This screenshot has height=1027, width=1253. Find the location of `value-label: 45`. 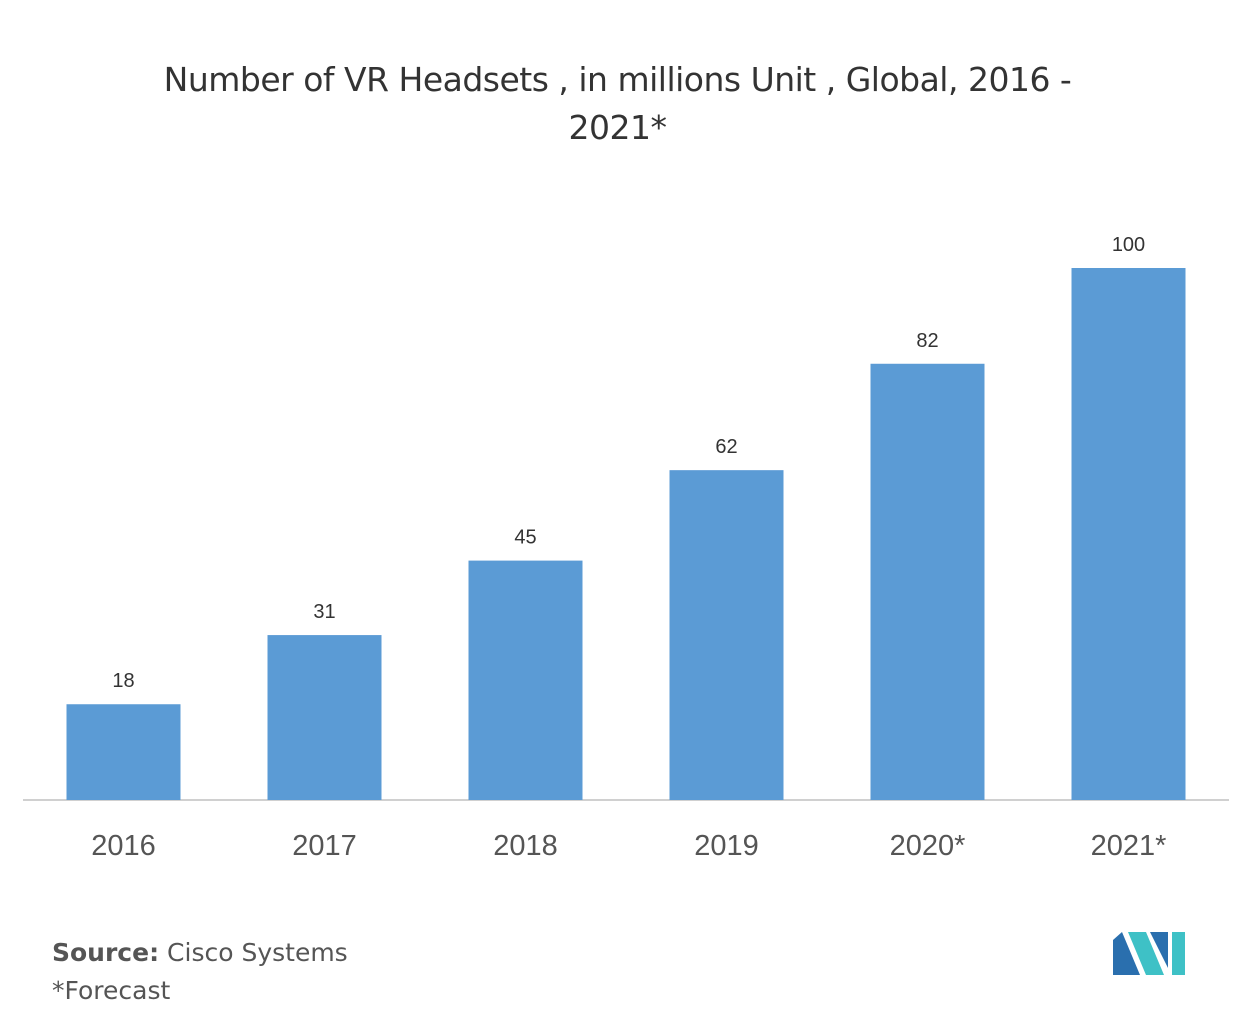

value-label: 45 is located at coordinates (525, 538).